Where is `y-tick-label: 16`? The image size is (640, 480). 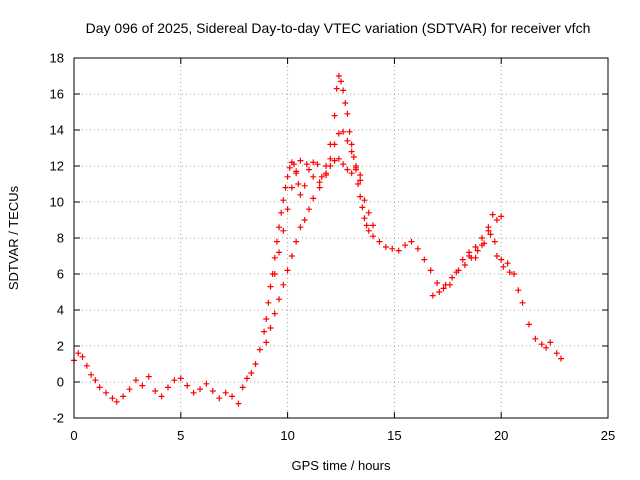
y-tick-label: 16 is located at coordinates (57, 94).